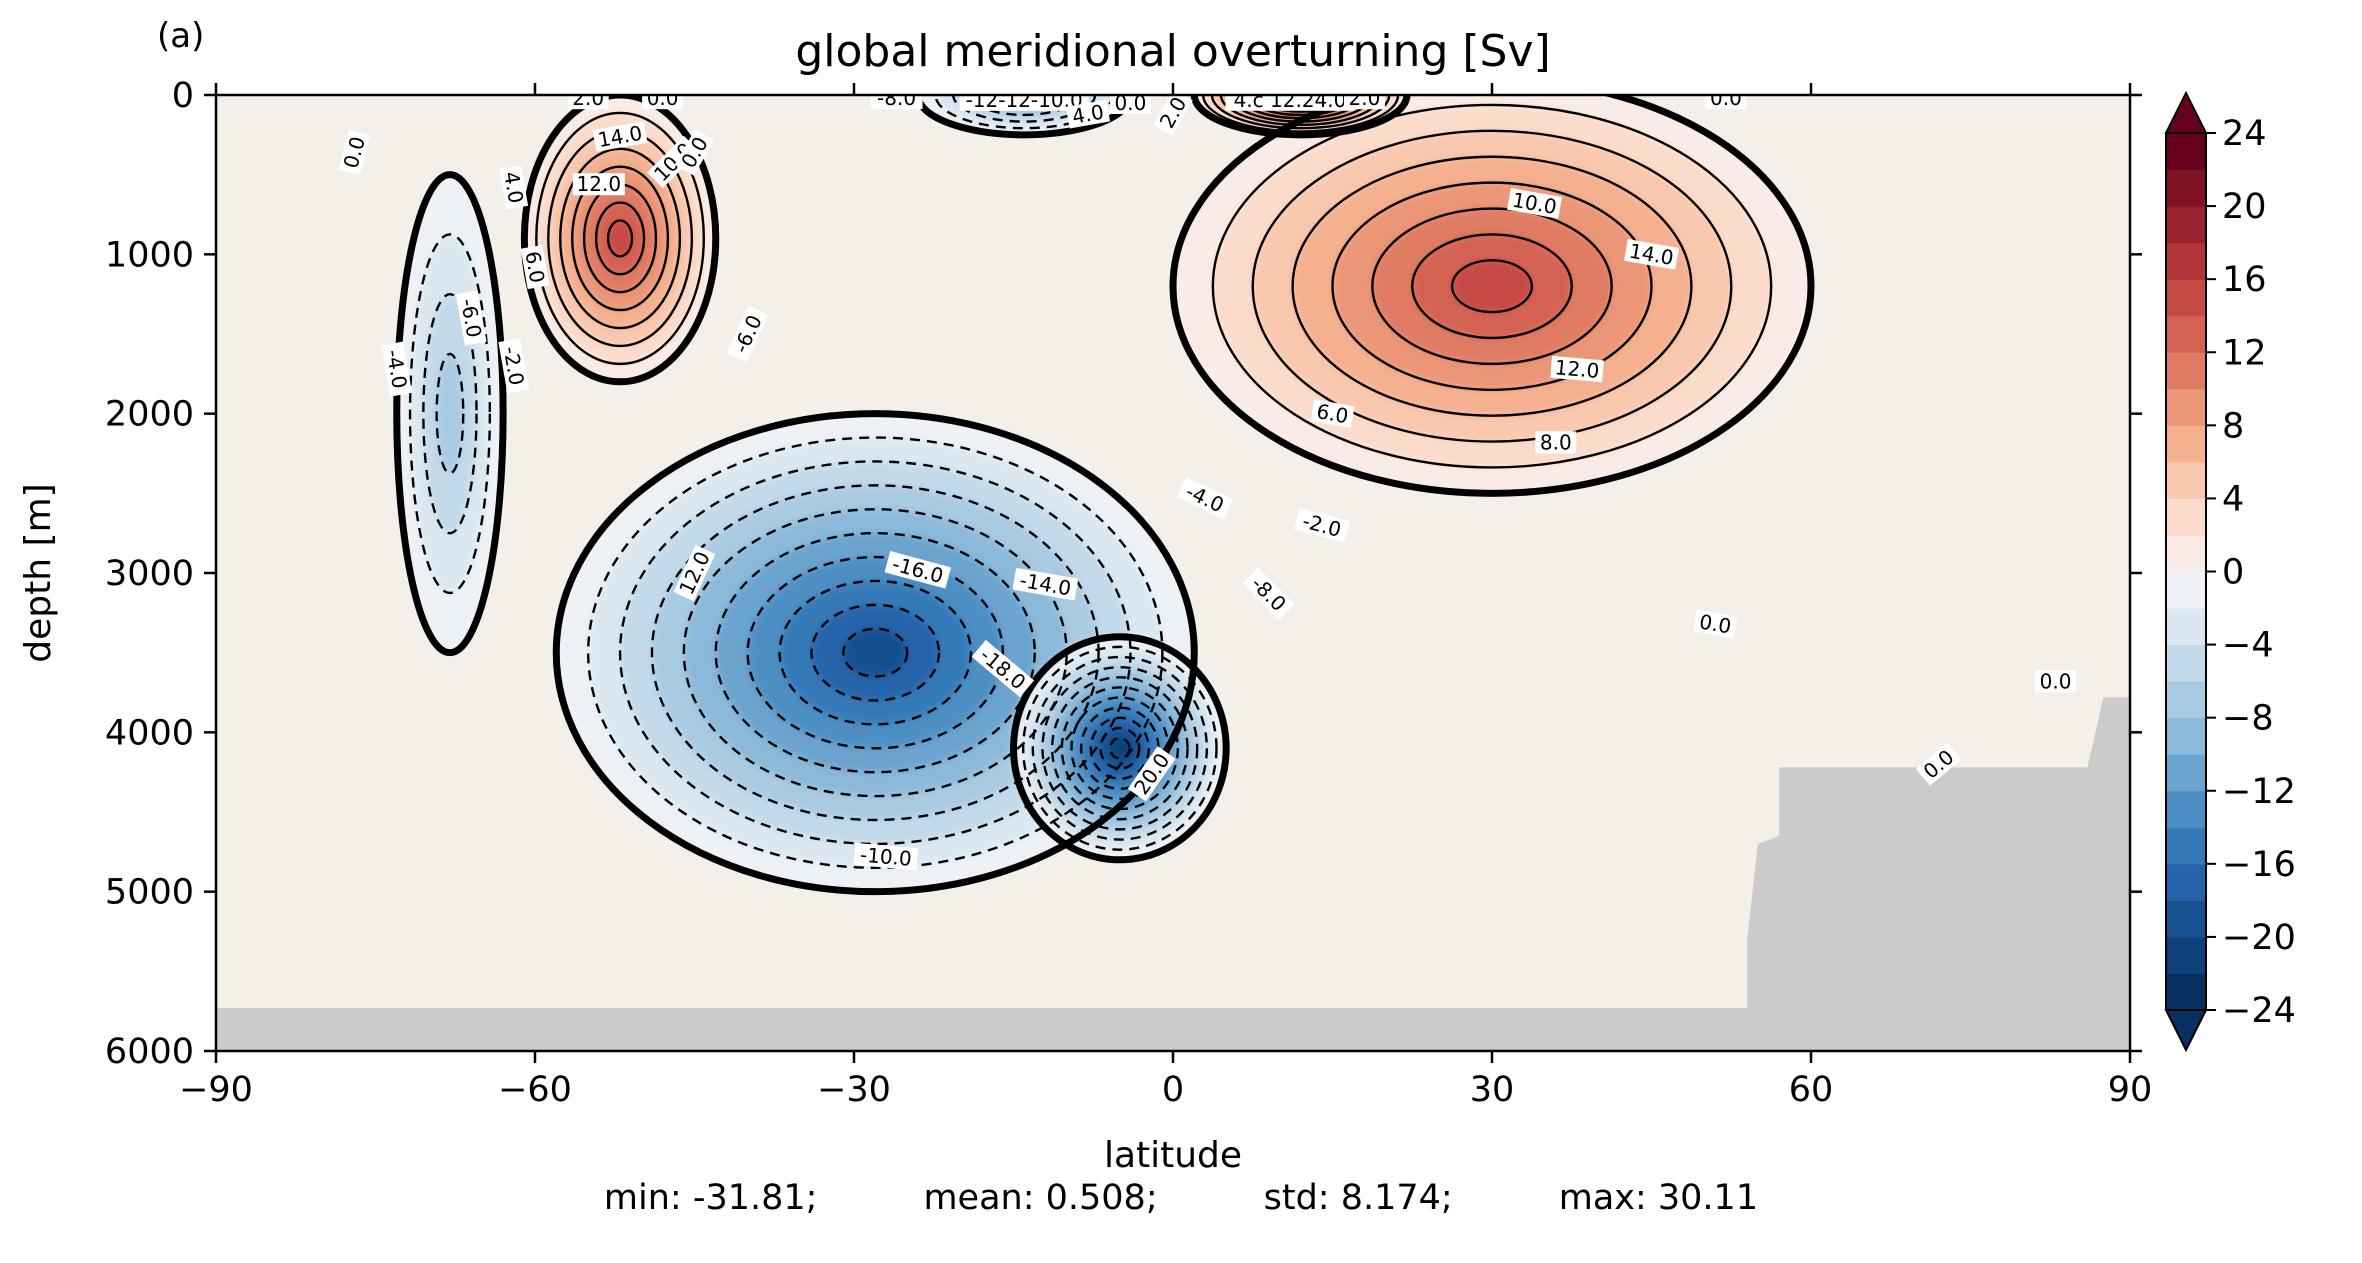  I want to click on stat-mean: mean: 0.508;, so click(1040, 1198).